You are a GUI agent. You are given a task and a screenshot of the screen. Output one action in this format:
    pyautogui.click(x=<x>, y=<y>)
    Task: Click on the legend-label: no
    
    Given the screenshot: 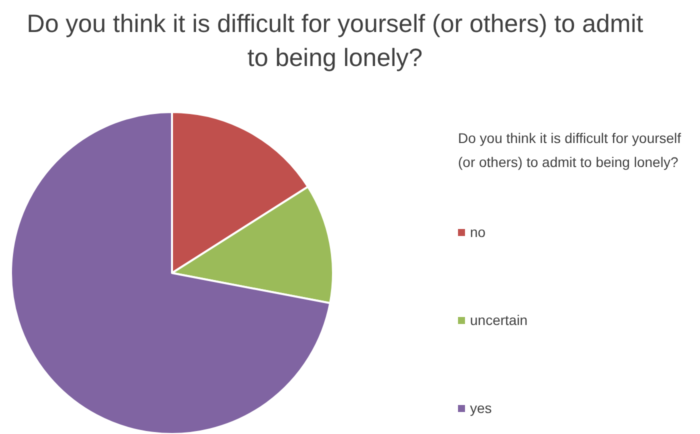 What is the action you would take?
    pyautogui.click(x=478, y=232)
    